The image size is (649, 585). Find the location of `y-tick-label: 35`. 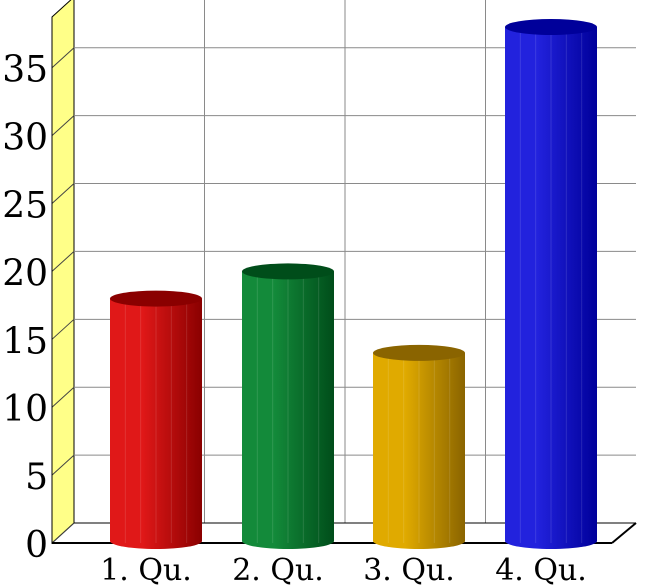

y-tick-label: 35 is located at coordinates (25, 70).